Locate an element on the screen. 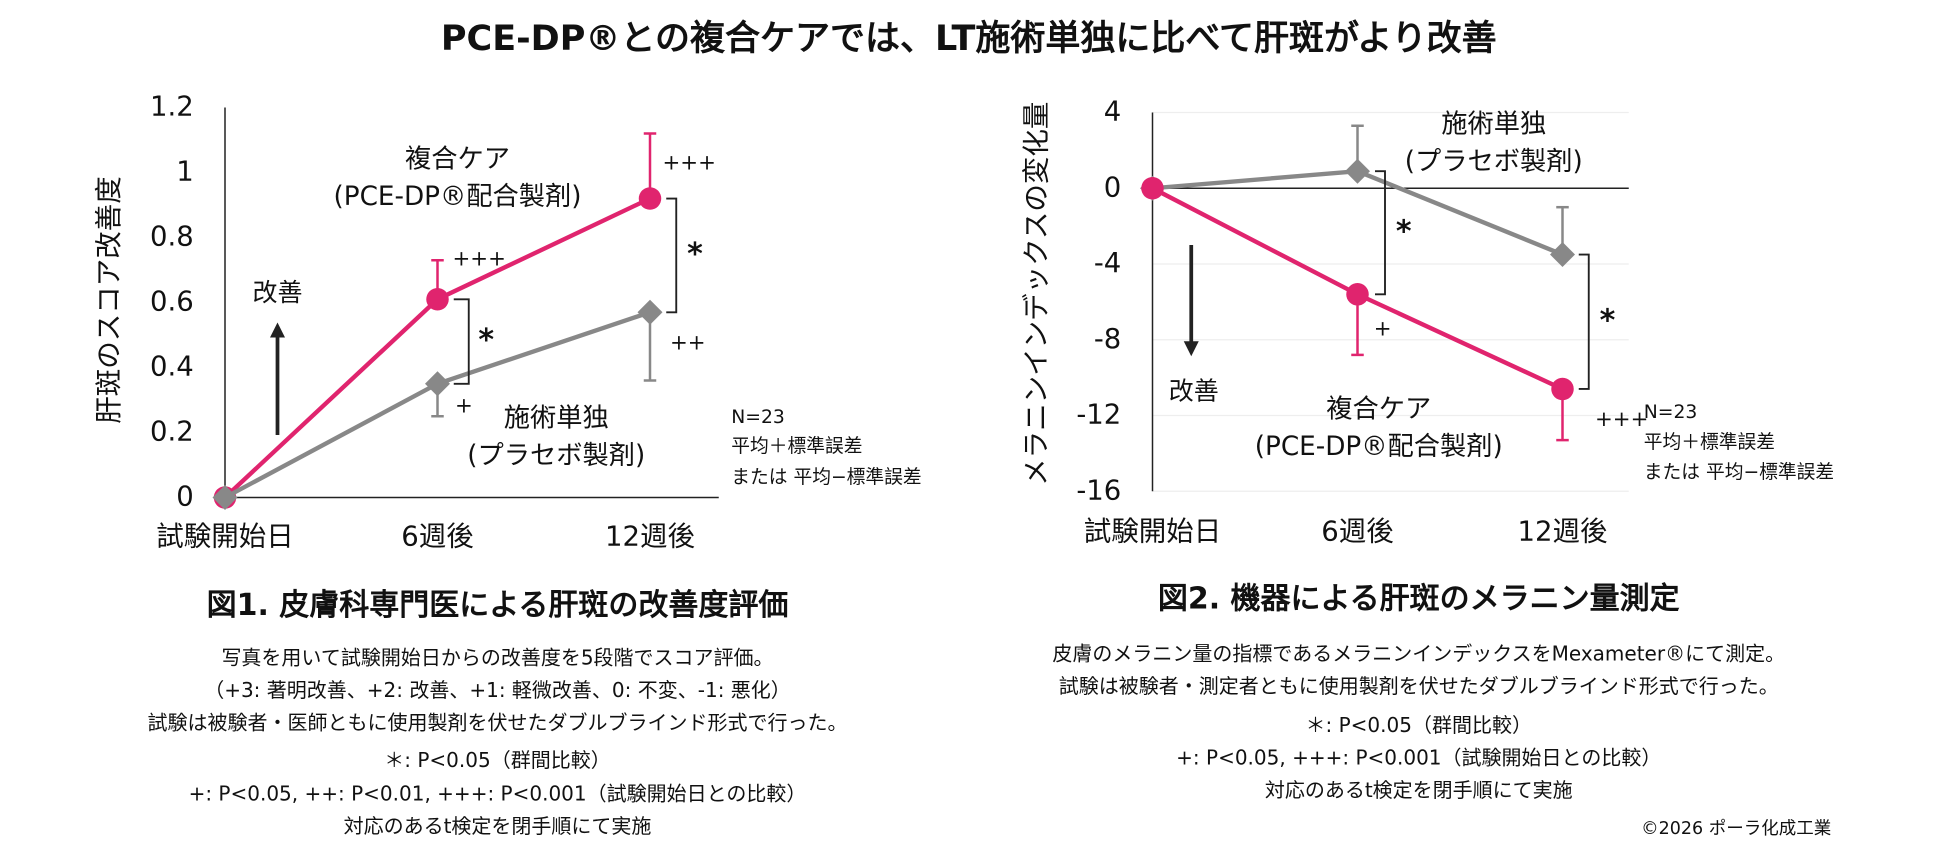 Image resolution: width=1950 pixels, height=855 pixels. caption-title: 図2. 機器による肝斑のメラニン量測定 is located at coordinates (1419, 599).